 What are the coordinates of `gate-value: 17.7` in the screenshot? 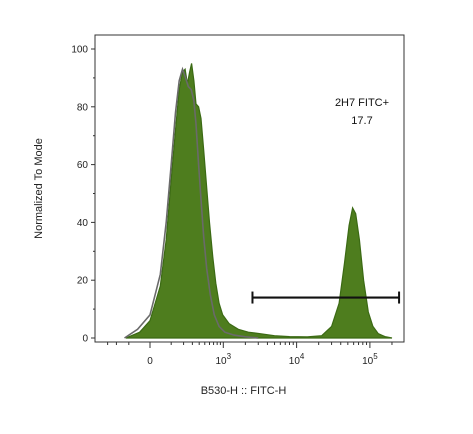 It's located at (361, 121).